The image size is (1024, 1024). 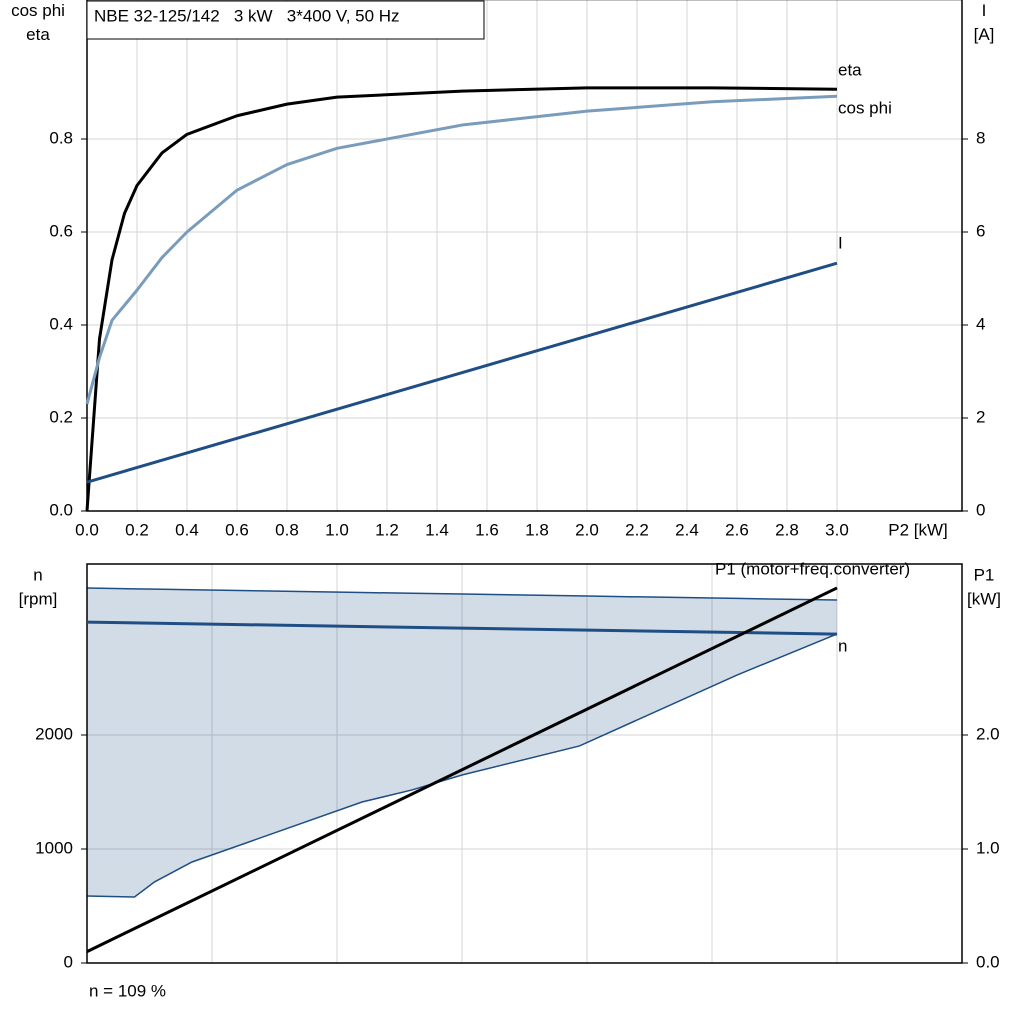 I want to click on x-tick-label: 1.8, so click(x=537, y=529).